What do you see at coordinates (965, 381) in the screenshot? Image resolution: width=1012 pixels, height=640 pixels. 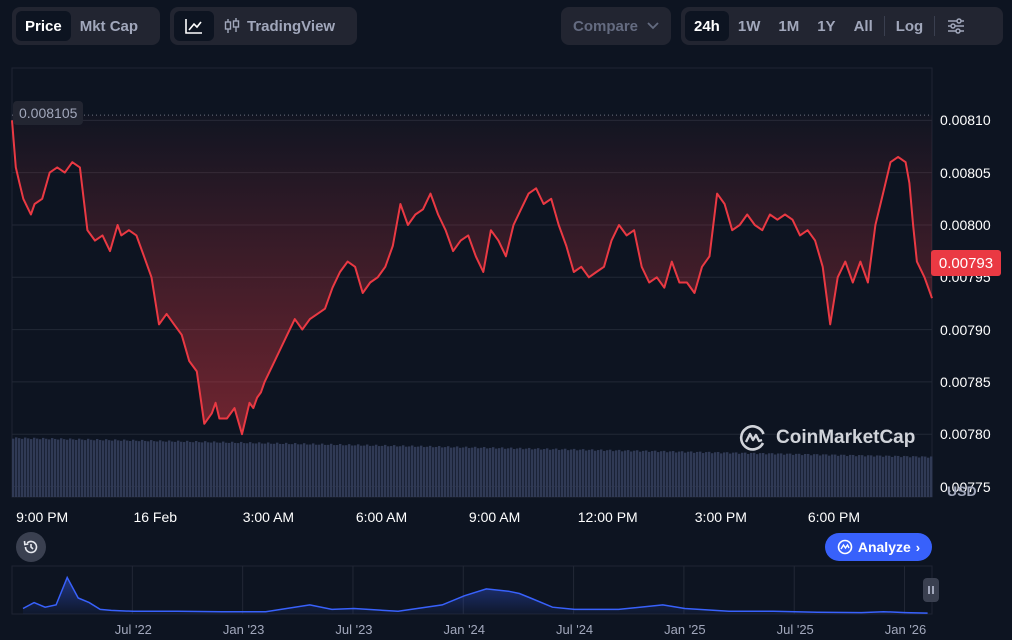 I see `y-tick-label: 0.00785` at bounding box center [965, 381].